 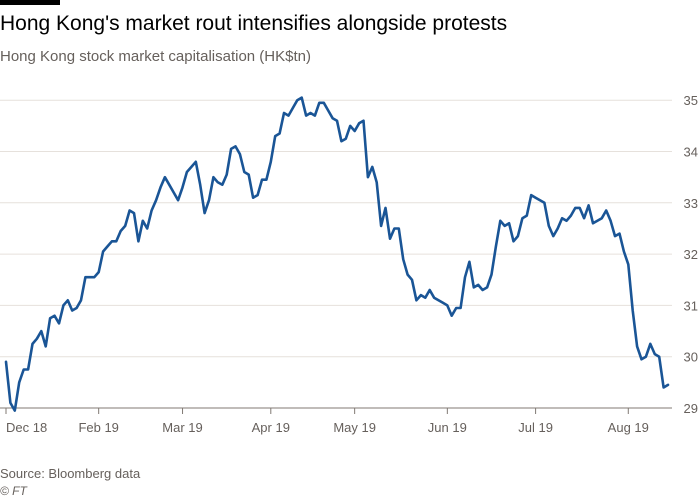 I want to click on x-tick-label-jun-19: Jun 19, so click(x=447, y=427).